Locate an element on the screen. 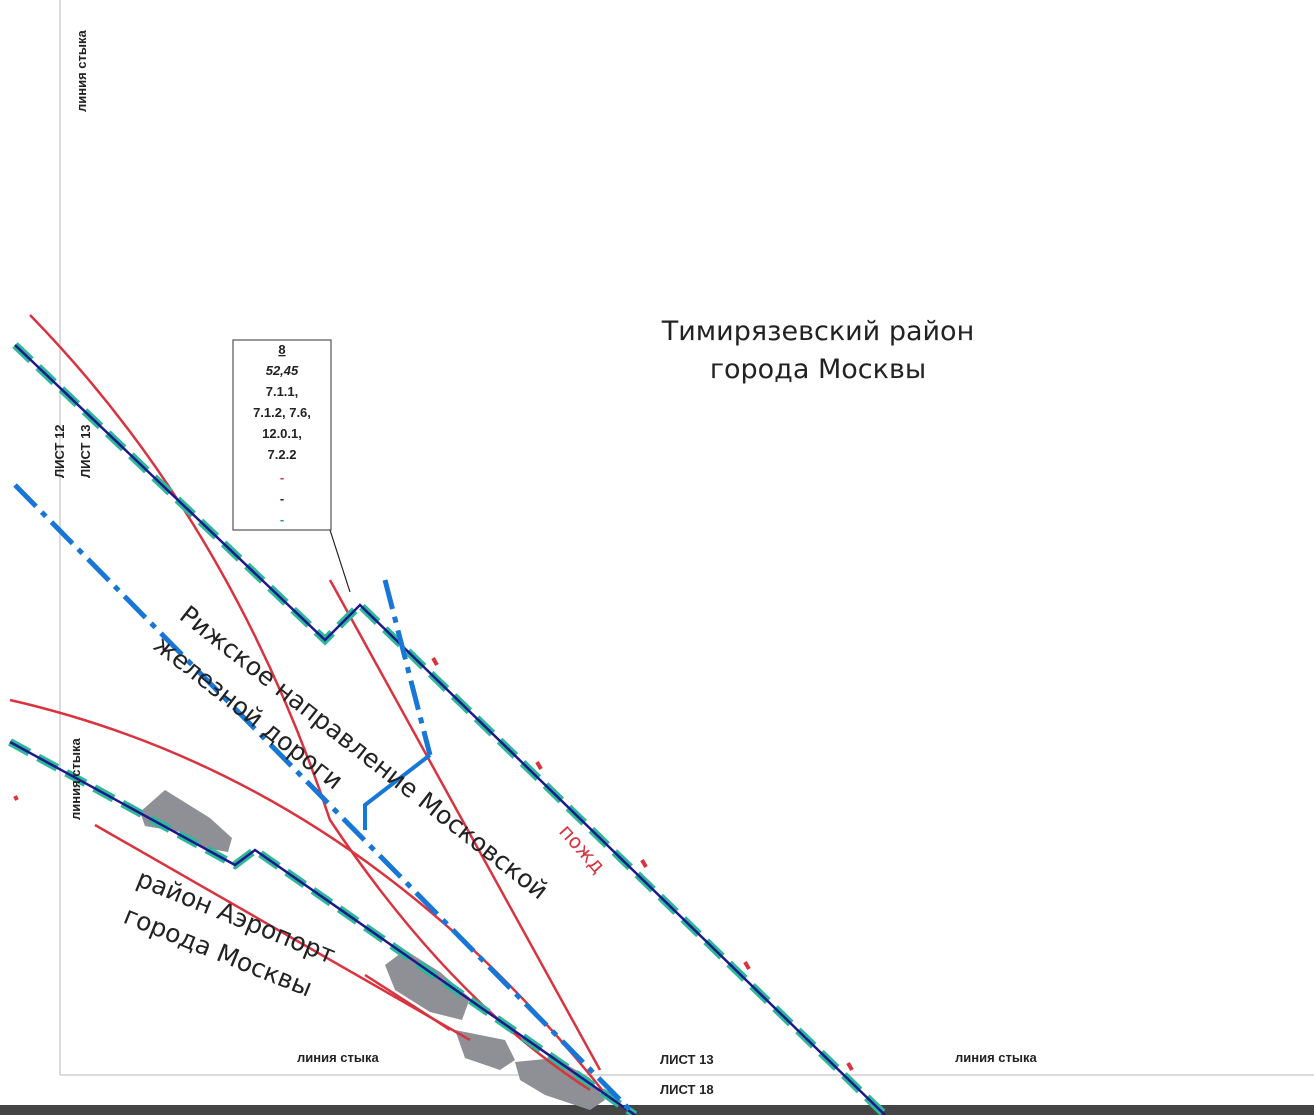 The image size is (1314, 1115). callout-leader is located at coordinates (340, 561).